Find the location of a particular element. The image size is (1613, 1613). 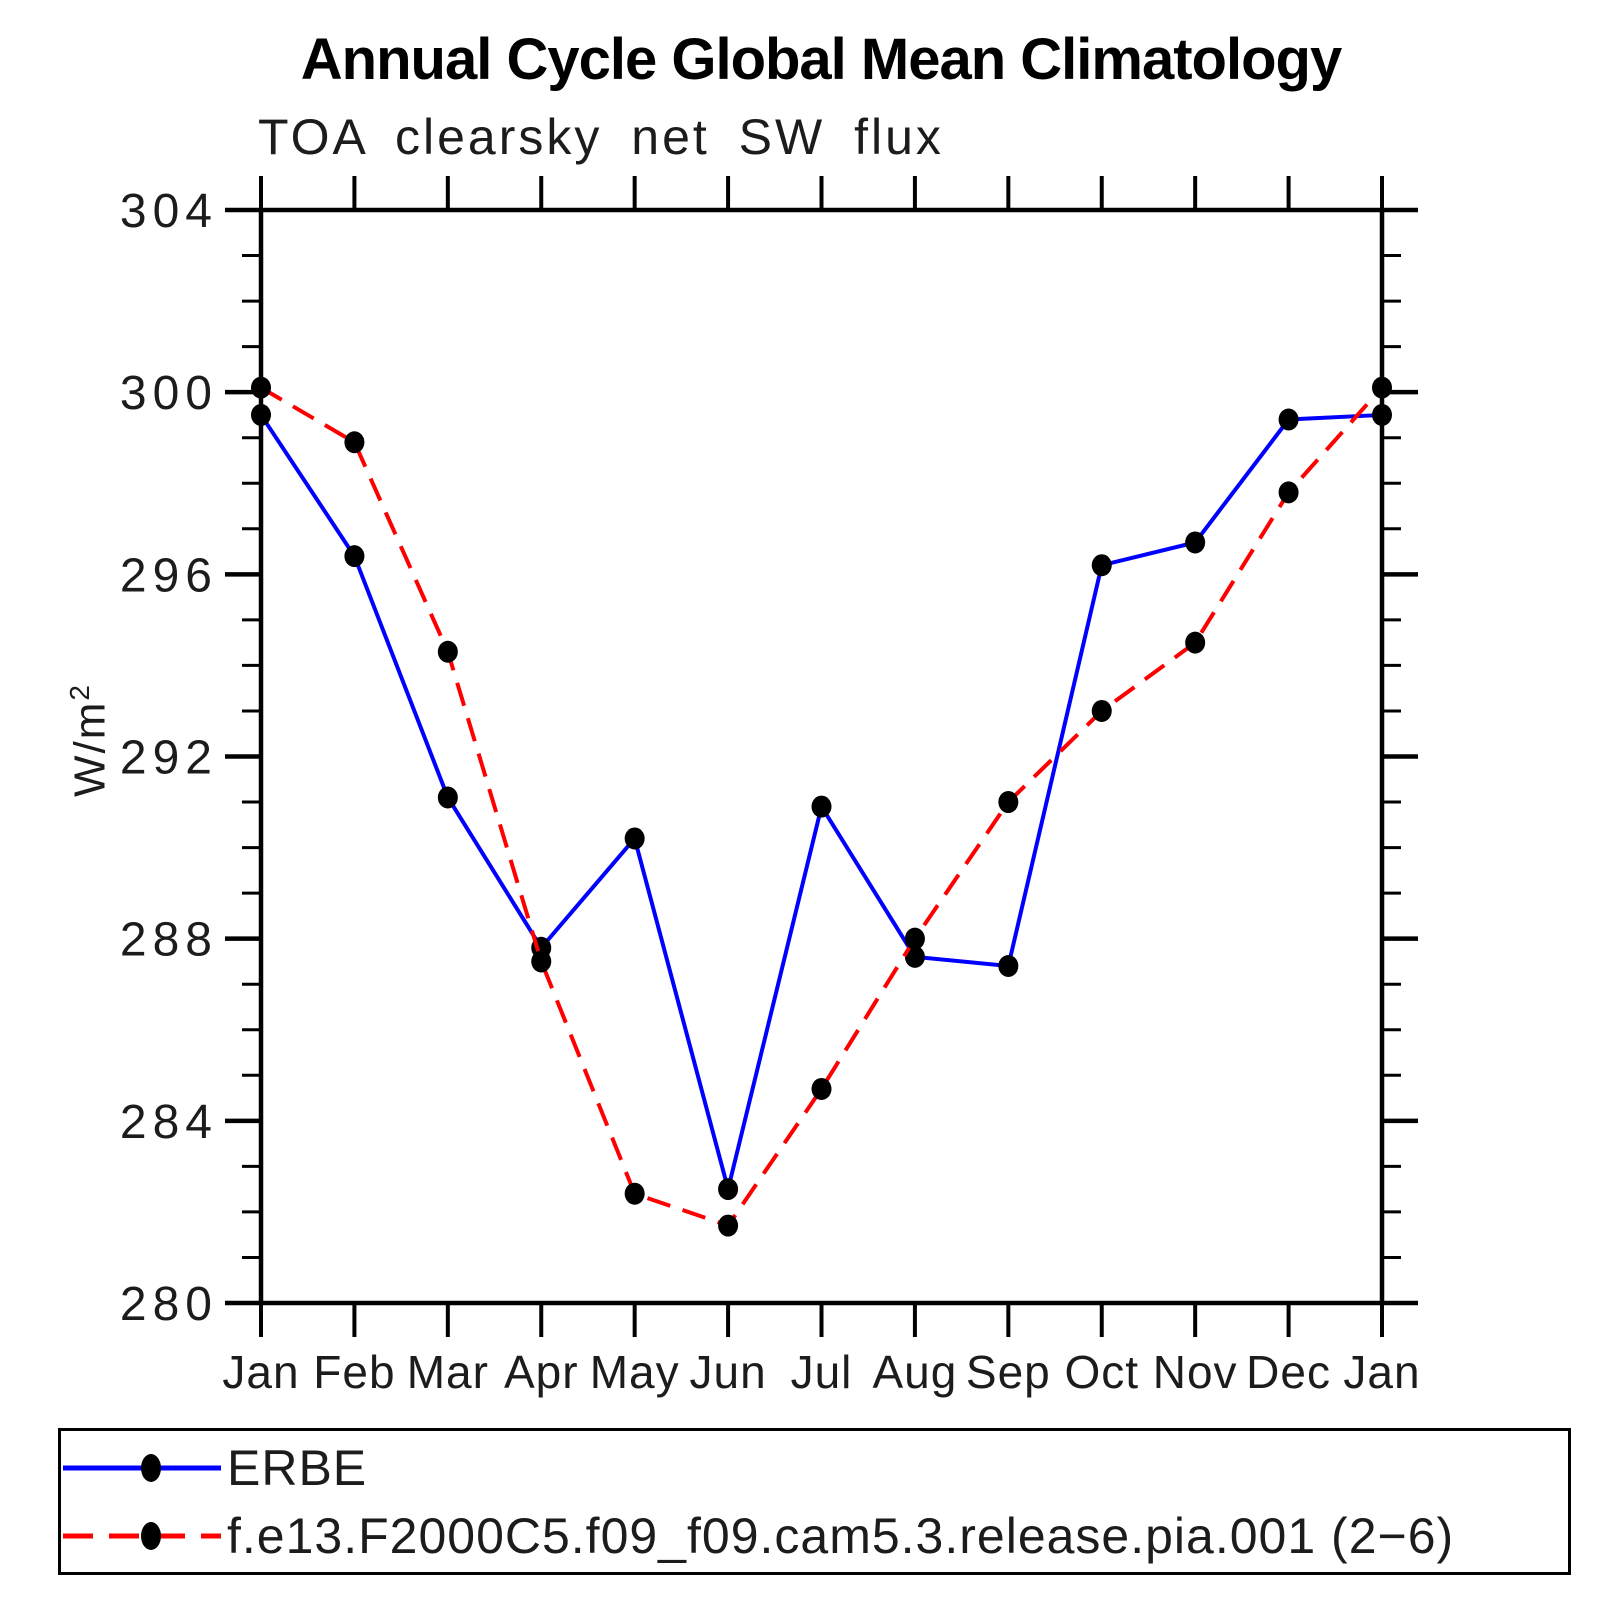

y-tick-label: 304 is located at coordinates (169, 211).